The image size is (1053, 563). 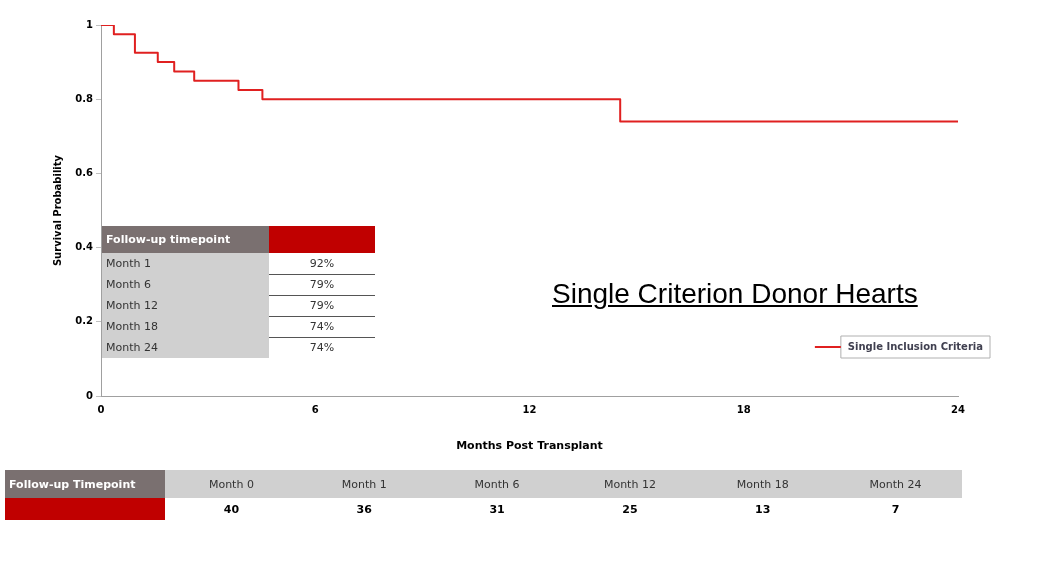 What do you see at coordinates (185, 284) in the screenshot?
I see `annotation: Month 6` at bounding box center [185, 284].